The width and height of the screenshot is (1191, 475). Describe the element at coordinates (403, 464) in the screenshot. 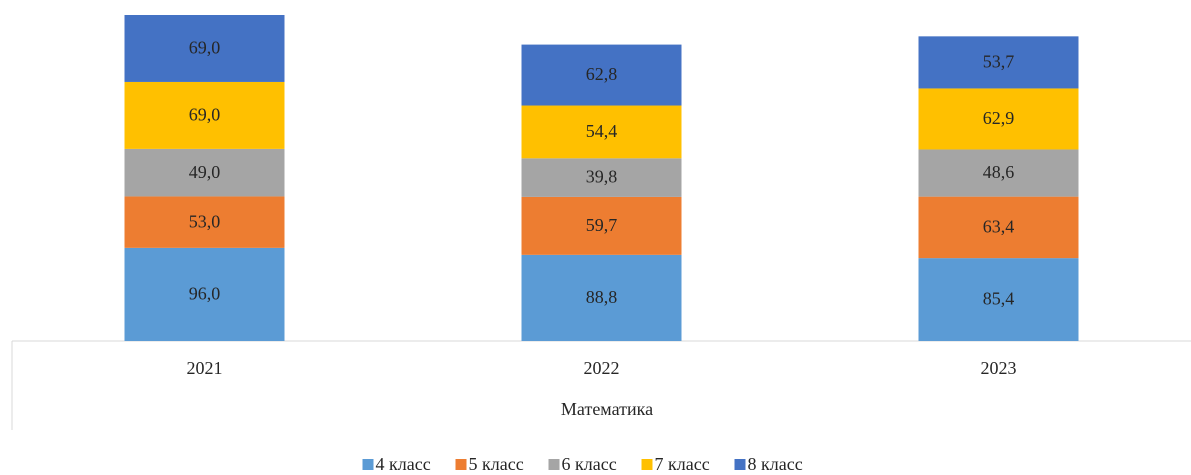

I see `legend-label: 4 класс` at that location.